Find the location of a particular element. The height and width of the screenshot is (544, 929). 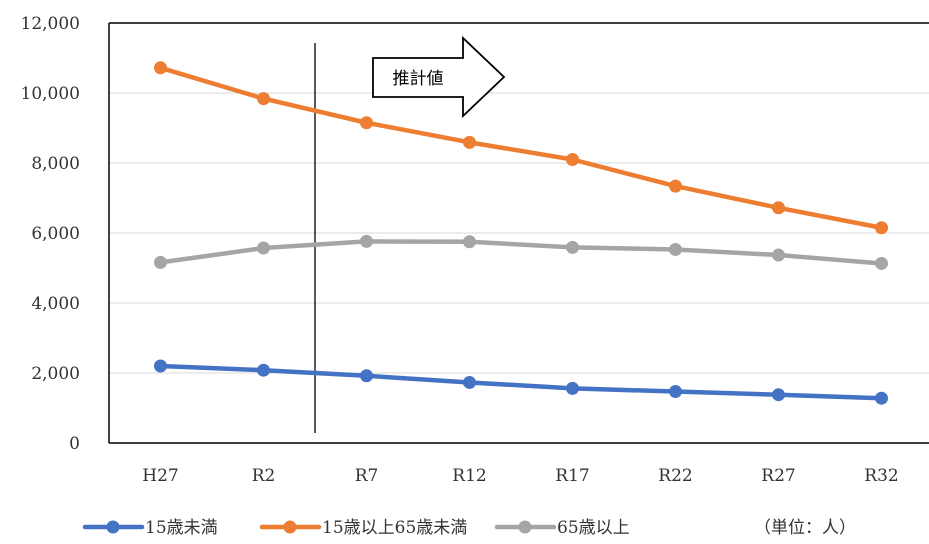

x-tick-label: R27 is located at coordinates (778, 476).